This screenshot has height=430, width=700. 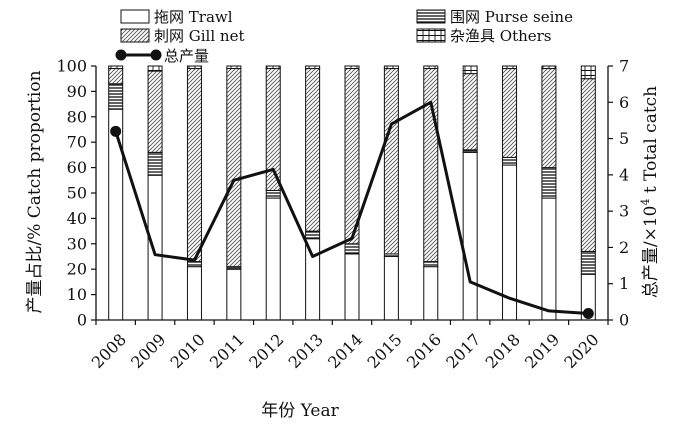 What do you see at coordinates (588, 313) in the screenshot?
I see `total-catch-marker-2020` at bounding box center [588, 313].